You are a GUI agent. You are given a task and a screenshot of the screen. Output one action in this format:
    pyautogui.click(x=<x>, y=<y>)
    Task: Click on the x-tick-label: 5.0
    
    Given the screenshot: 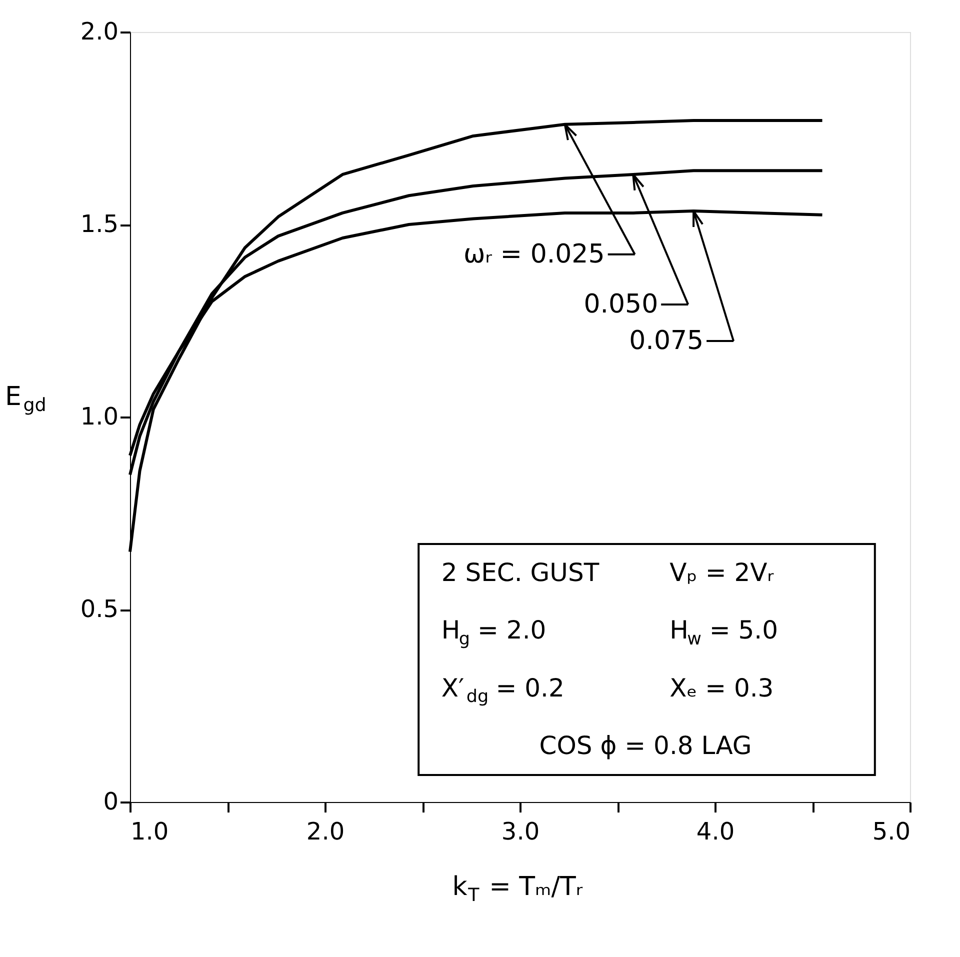 What is the action you would take?
    pyautogui.click(x=891, y=832)
    